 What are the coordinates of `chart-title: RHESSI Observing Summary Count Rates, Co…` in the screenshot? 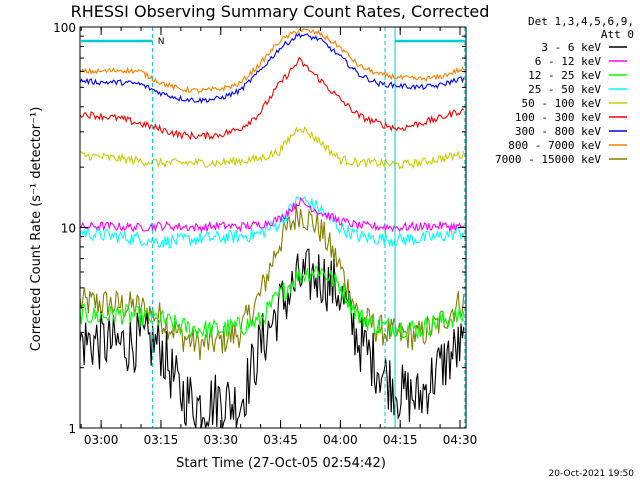 It's located at (280, 11).